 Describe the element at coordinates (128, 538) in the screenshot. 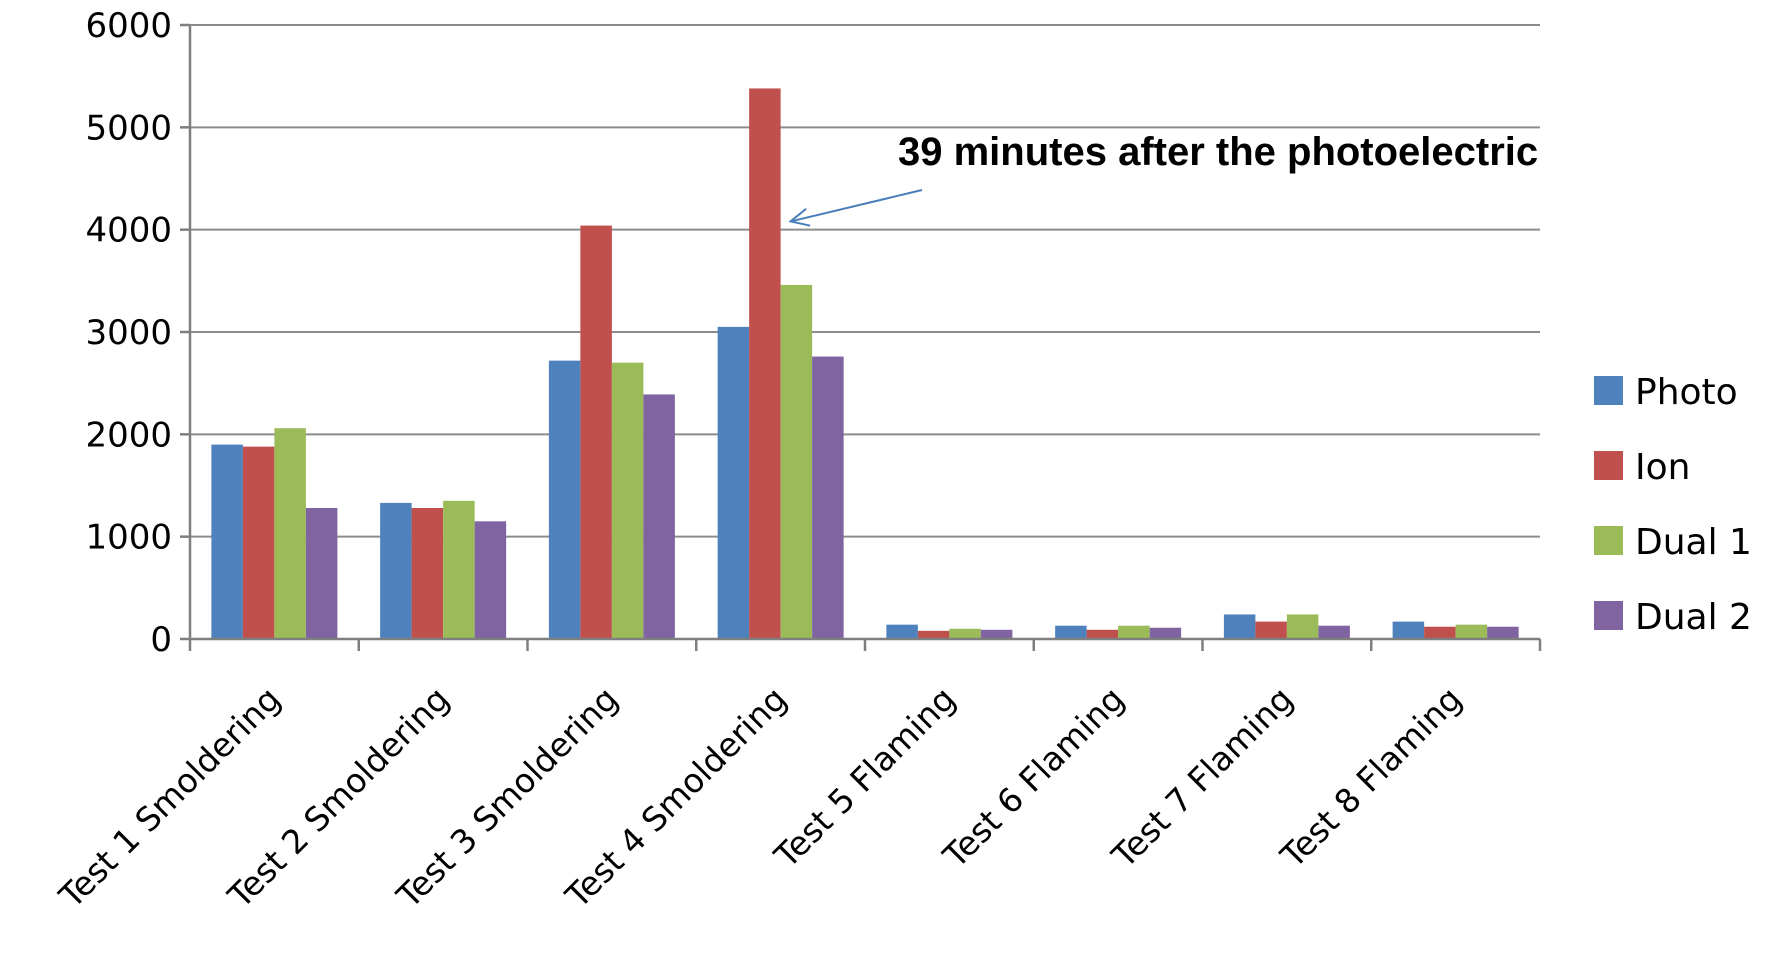

I see `y-tick-label: 1000` at that location.